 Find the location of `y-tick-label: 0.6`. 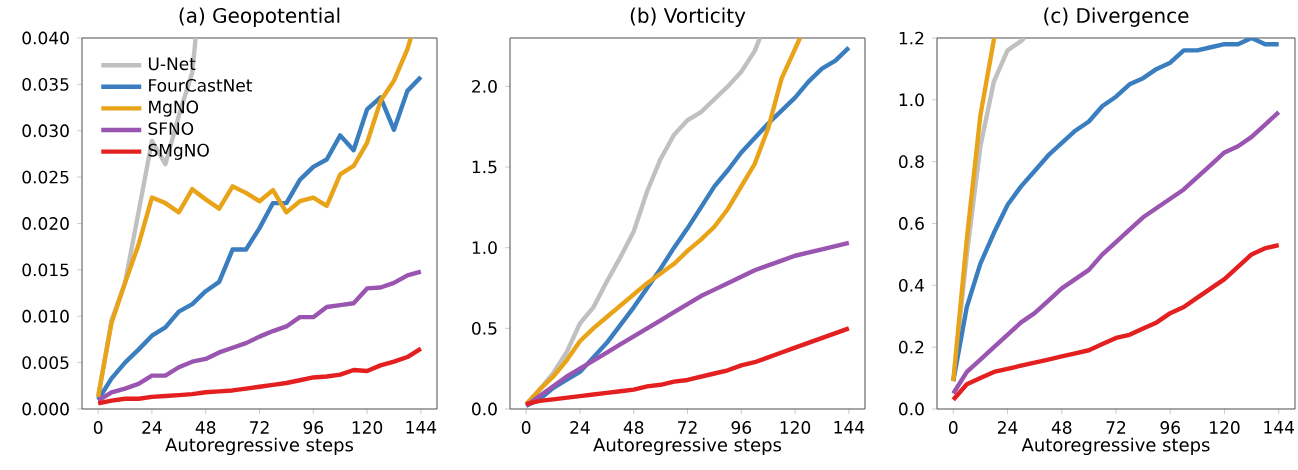

y-tick-label: 0.6 is located at coordinates (911, 223).